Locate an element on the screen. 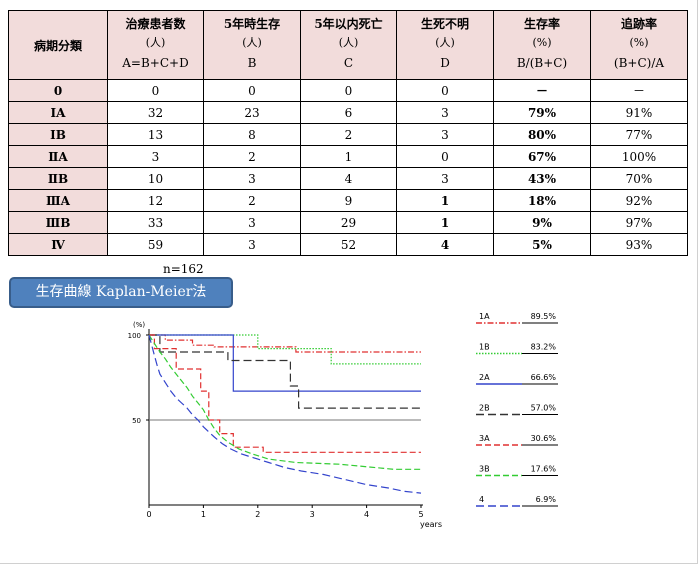  table-cell: 32 is located at coordinates (155, 112).